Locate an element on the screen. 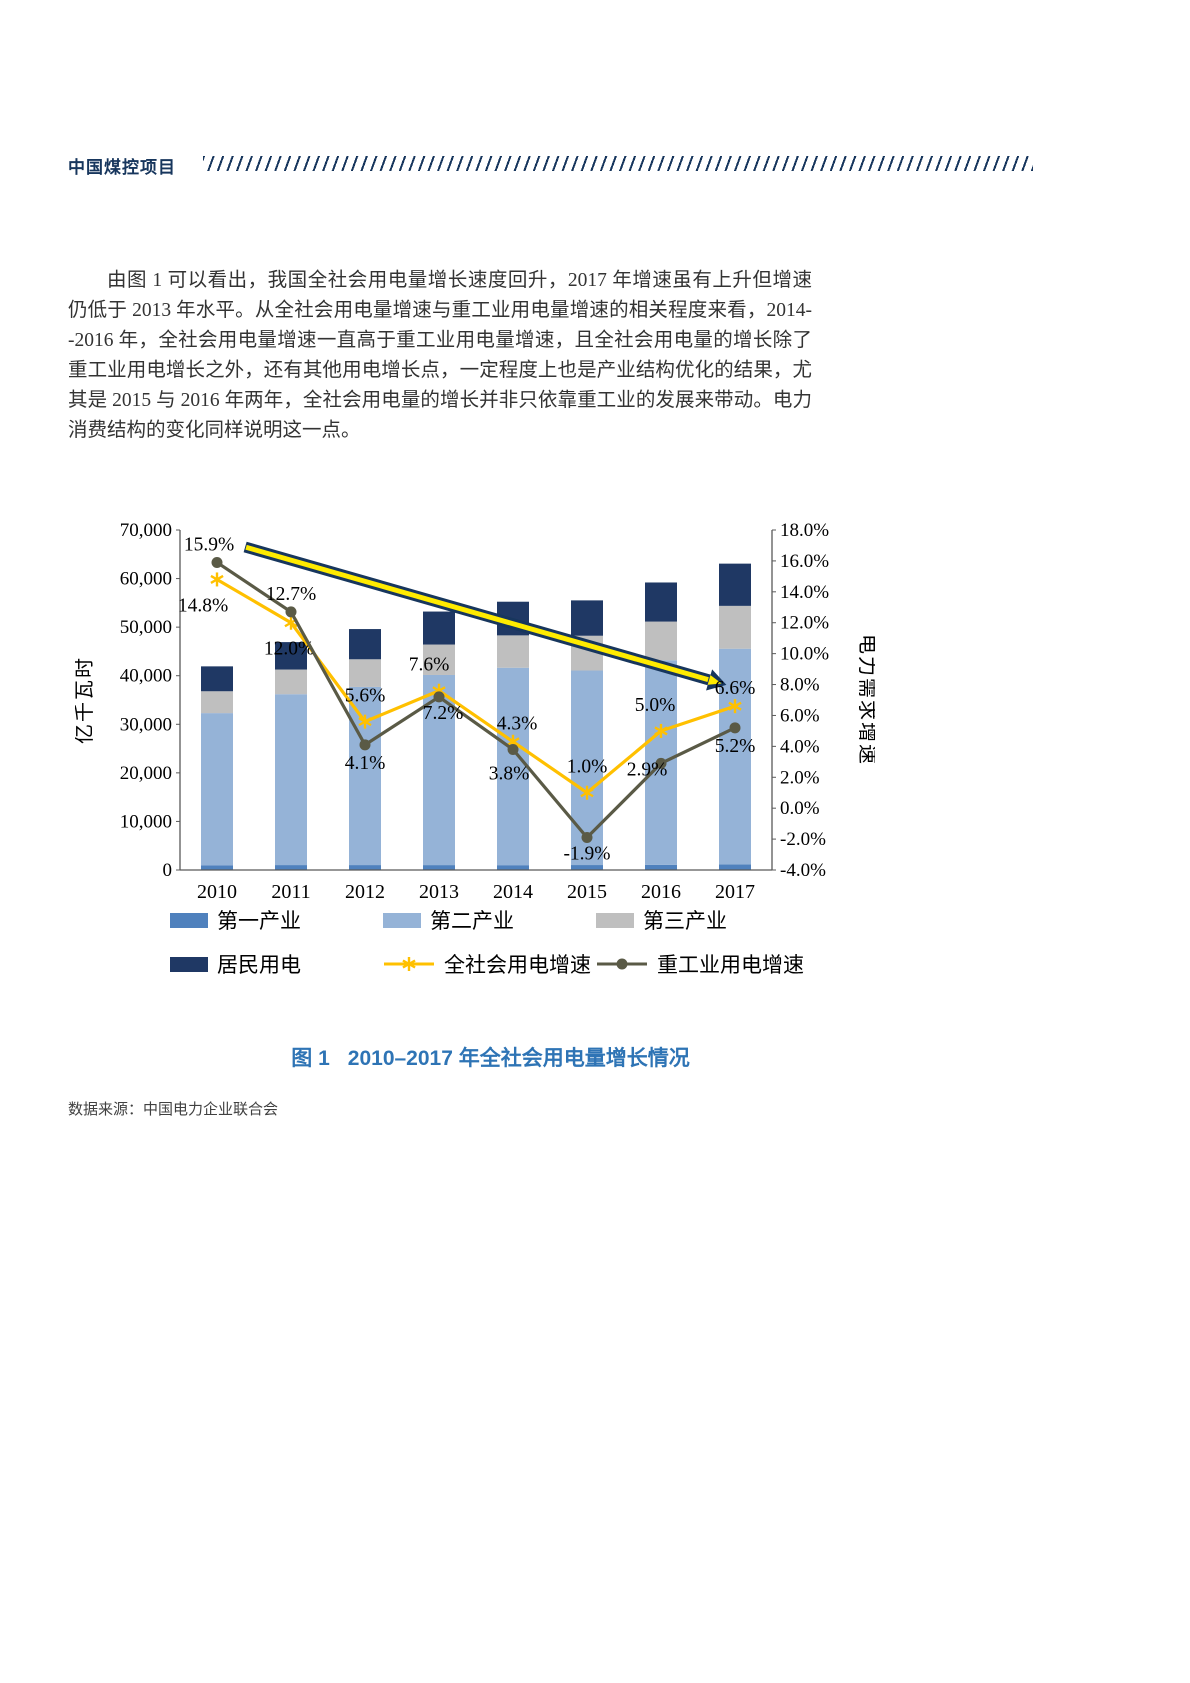 The height and width of the screenshot is (1683, 1190). svg-text: 2012 is located at coordinates (365, 892).